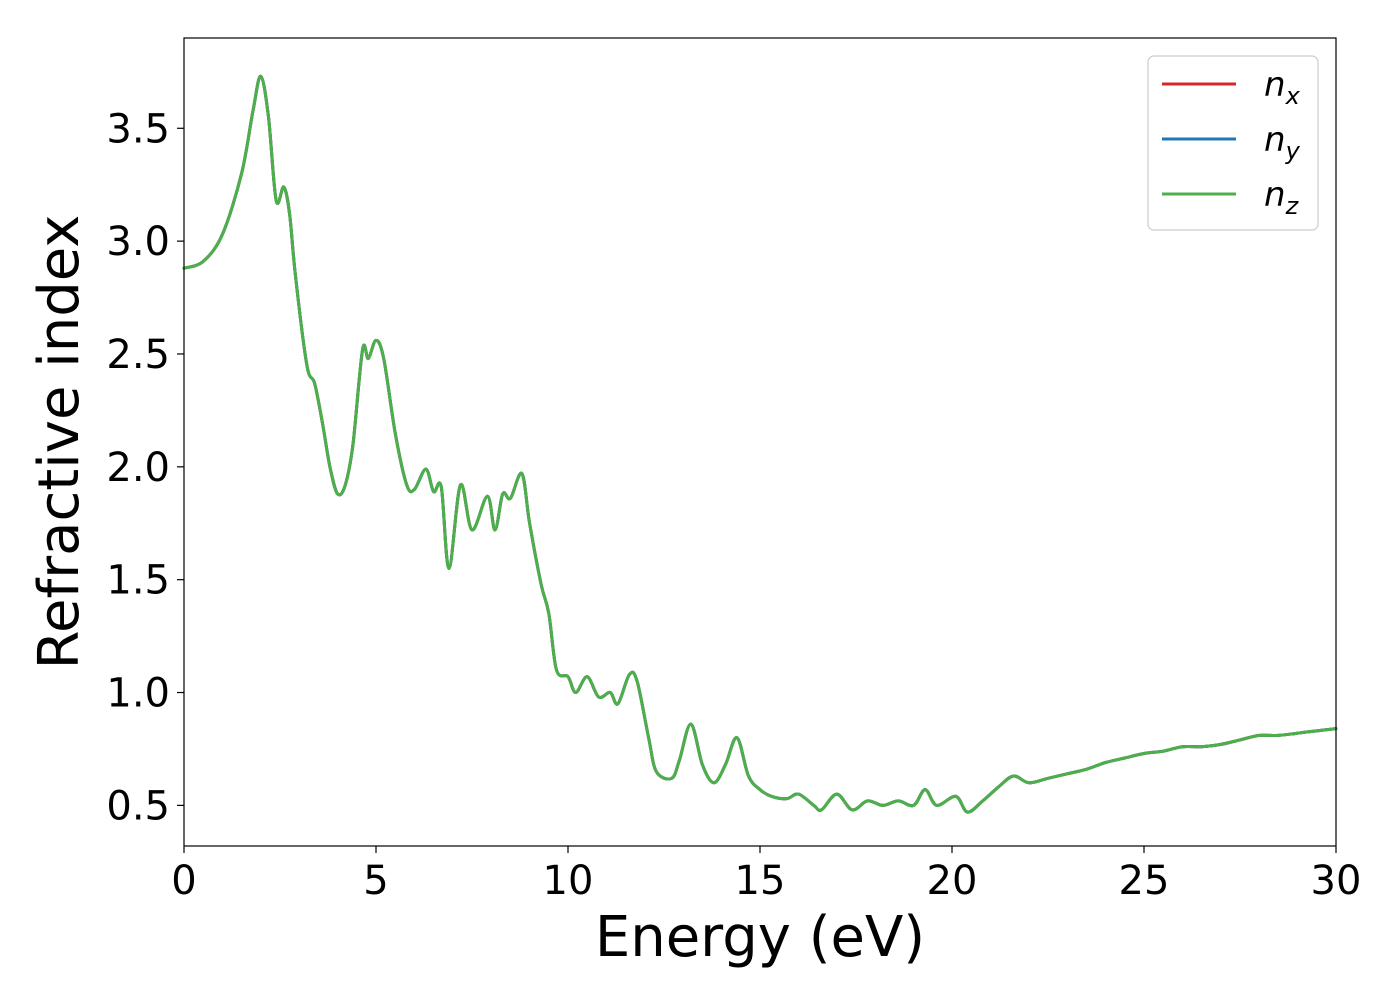 This screenshot has width=1400, height=1000. I want to click on legend-box, so click(1233, 143).